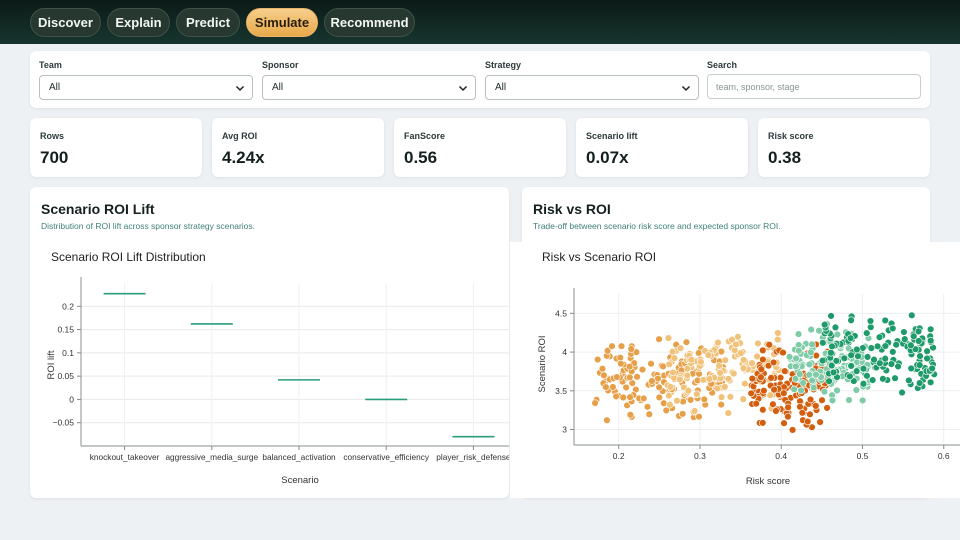 The width and height of the screenshot is (960, 540). Describe the element at coordinates (722, 65) in the screenshot. I see `search-filter-label: Search` at that location.